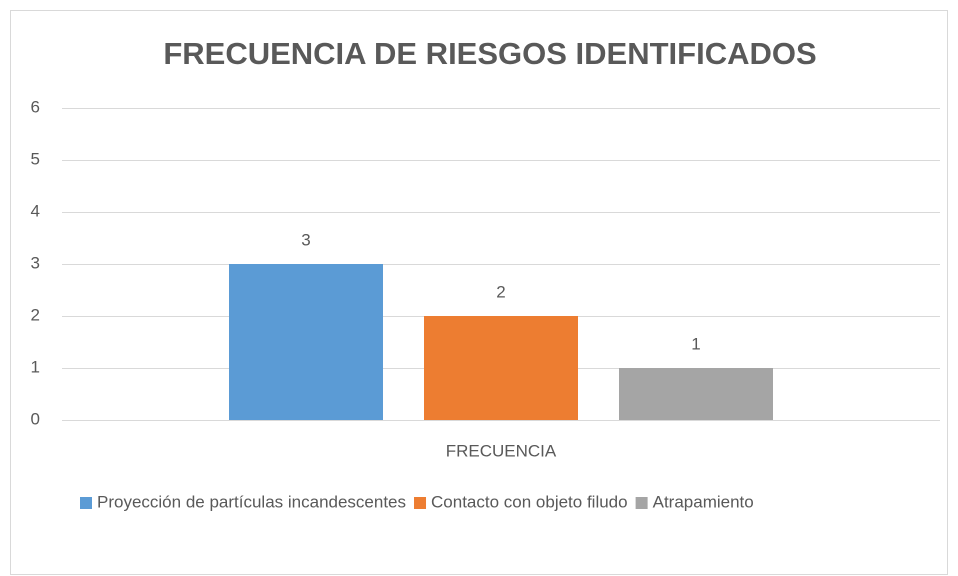  What do you see at coordinates (35, 314) in the screenshot?
I see `y-tick-label: 2` at bounding box center [35, 314].